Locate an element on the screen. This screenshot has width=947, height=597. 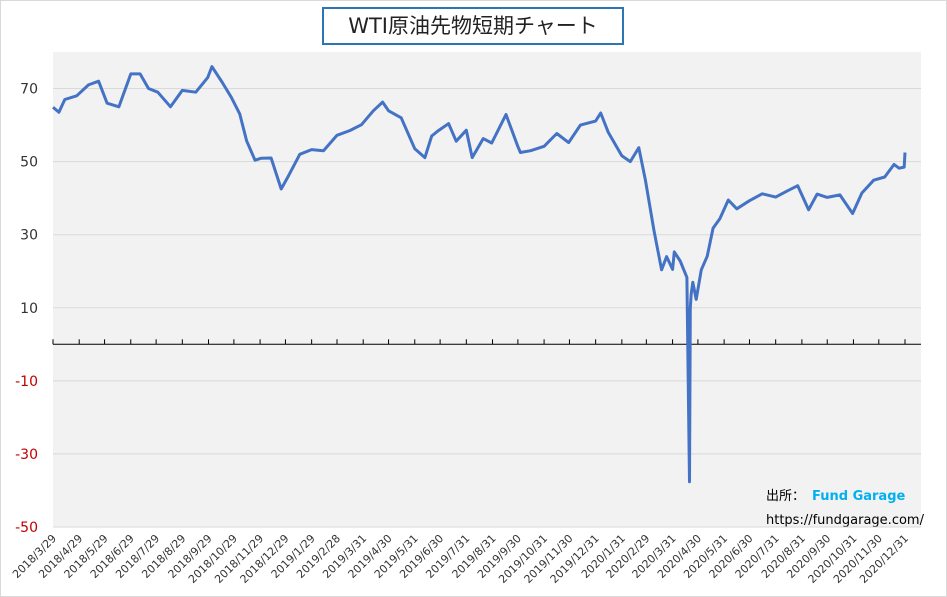
y-tick-label: -50 is located at coordinates (26, 528).